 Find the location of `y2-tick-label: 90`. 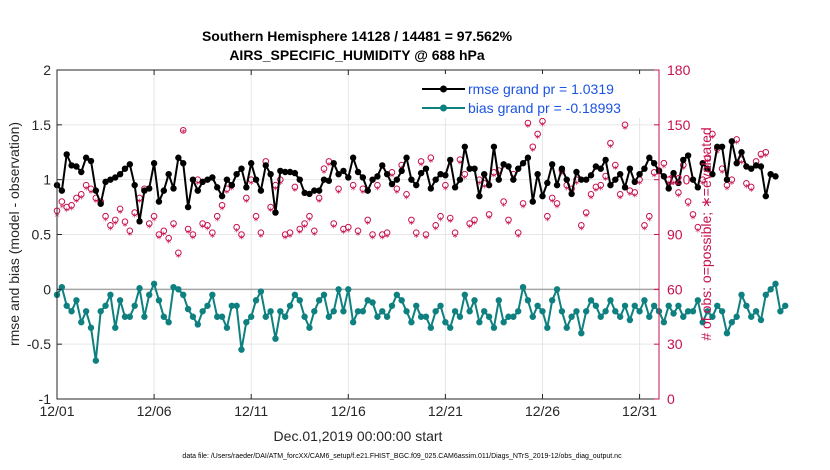

y2-tick-label: 90 is located at coordinates (675, 235).